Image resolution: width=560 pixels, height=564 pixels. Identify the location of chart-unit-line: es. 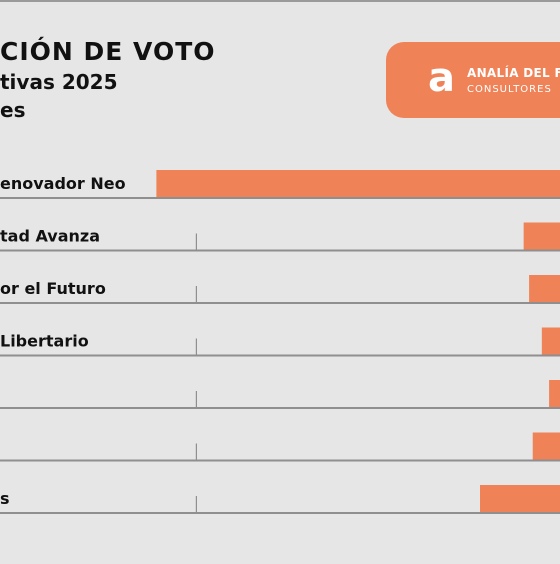
(13, 110).